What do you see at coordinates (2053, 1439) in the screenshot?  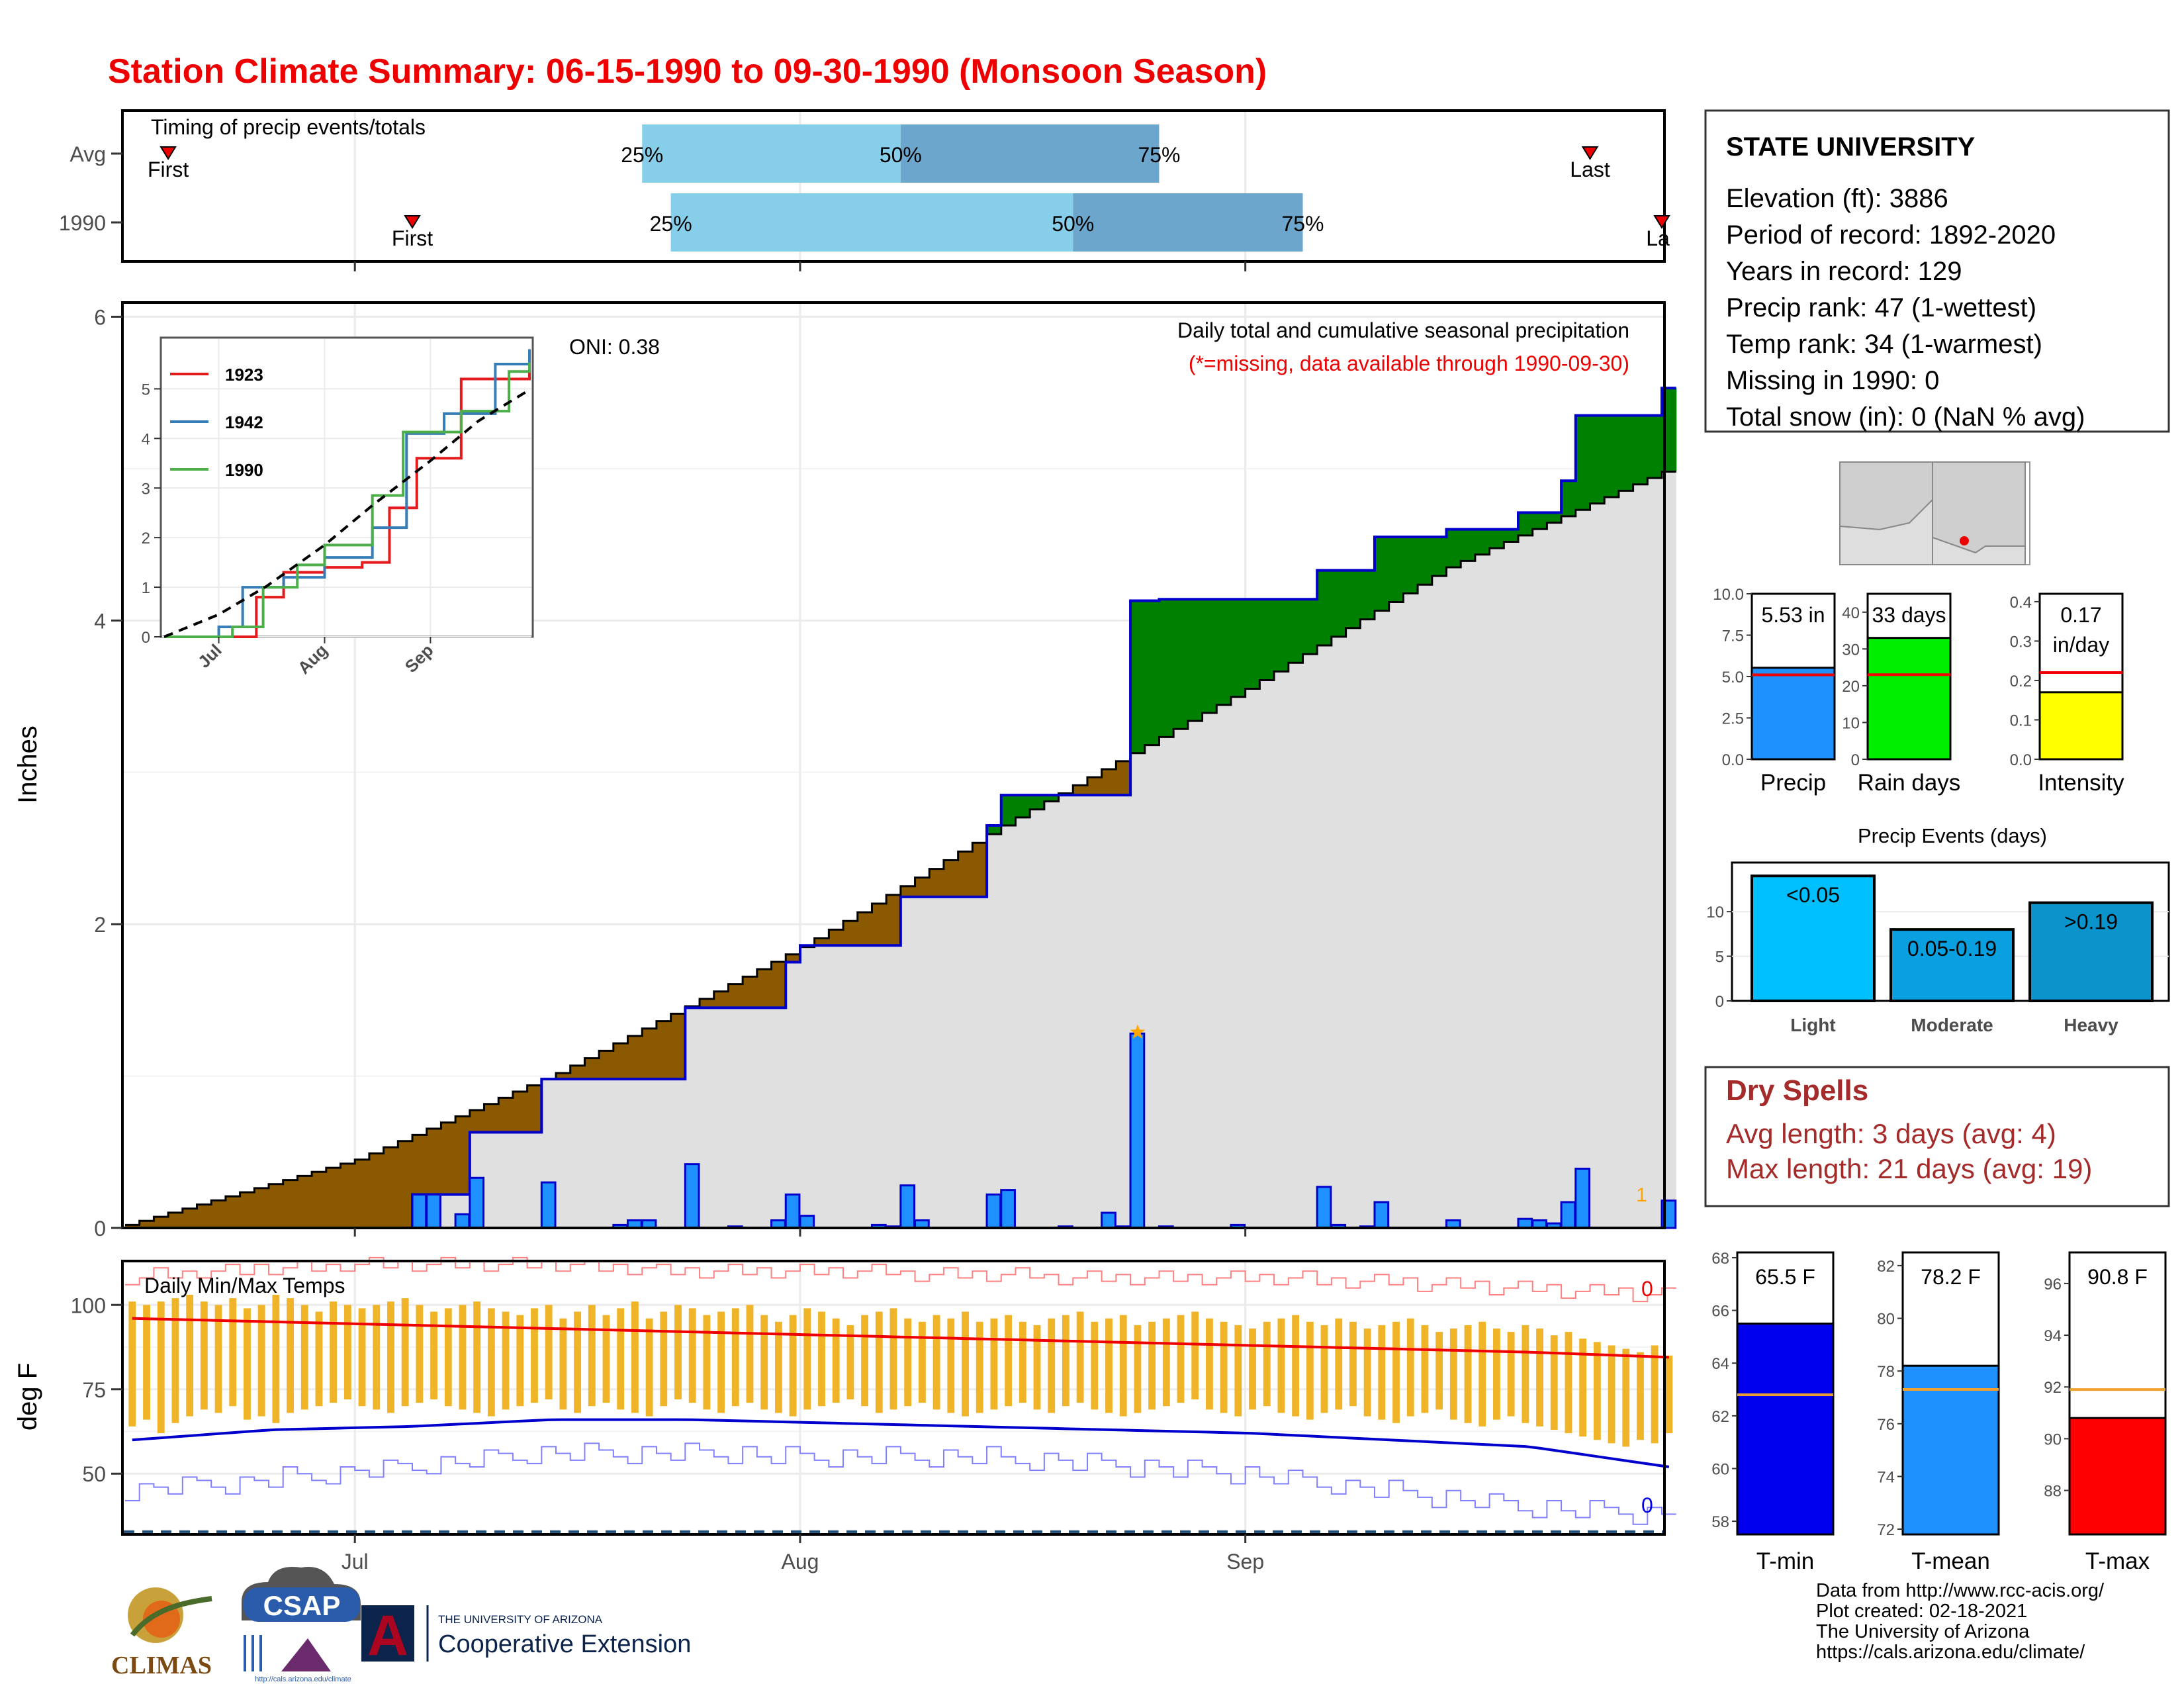 I see `mini-temp-y-label: 90` at bounding box center [2053, 1439].